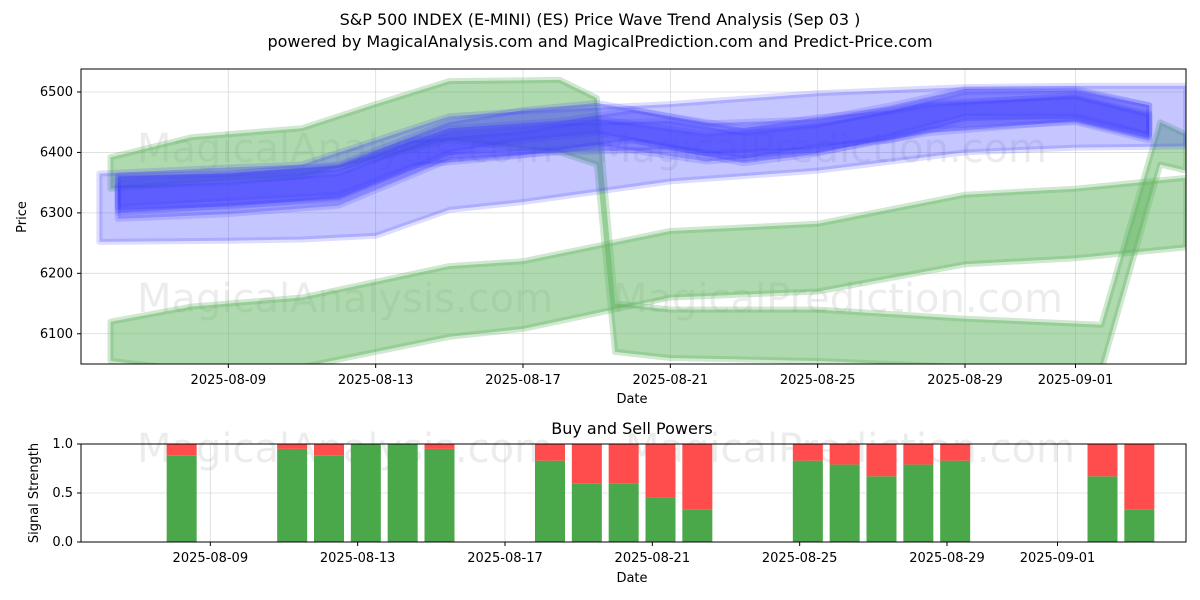  I want to click on price-y-ticks: 6100 6200 6300 6400 6500, so click(60, 213).